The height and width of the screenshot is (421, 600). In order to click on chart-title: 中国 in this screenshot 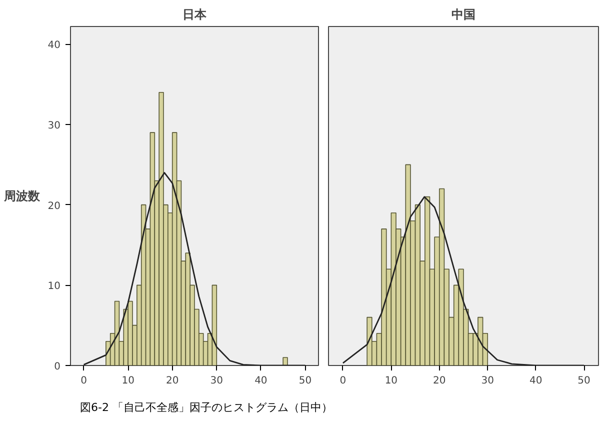, I will do `click(464, 15)`.